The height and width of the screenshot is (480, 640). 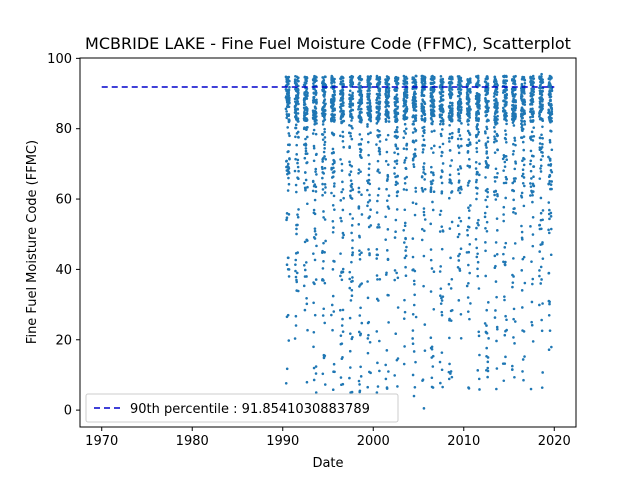 What do you see at coordinates (554, 441) in the screenshot?
I see `x-tick-label: 2020` at bounding box center [554, 441].